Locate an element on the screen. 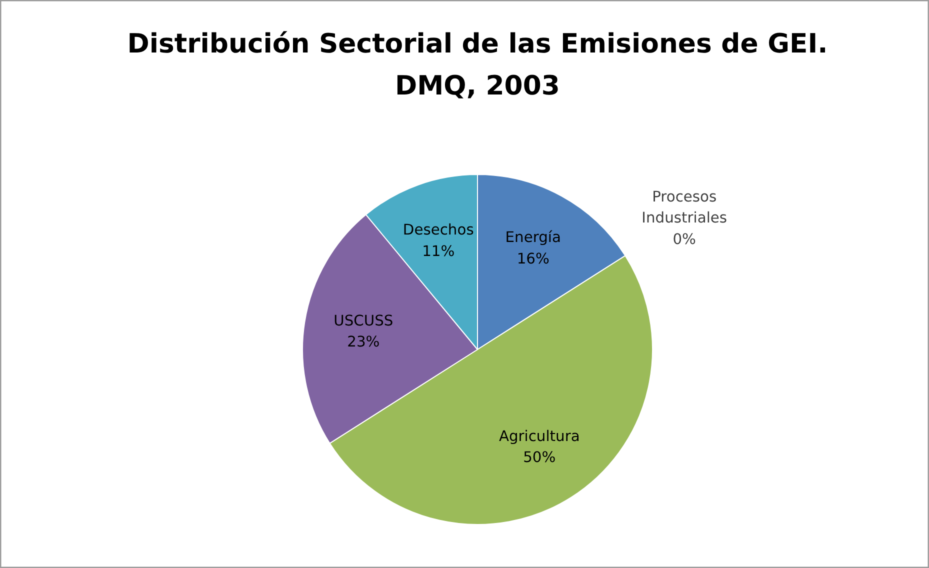 The width and height of the screenshot is (929, 568). slice-label: Desechos is located at coordinates (438, 230).